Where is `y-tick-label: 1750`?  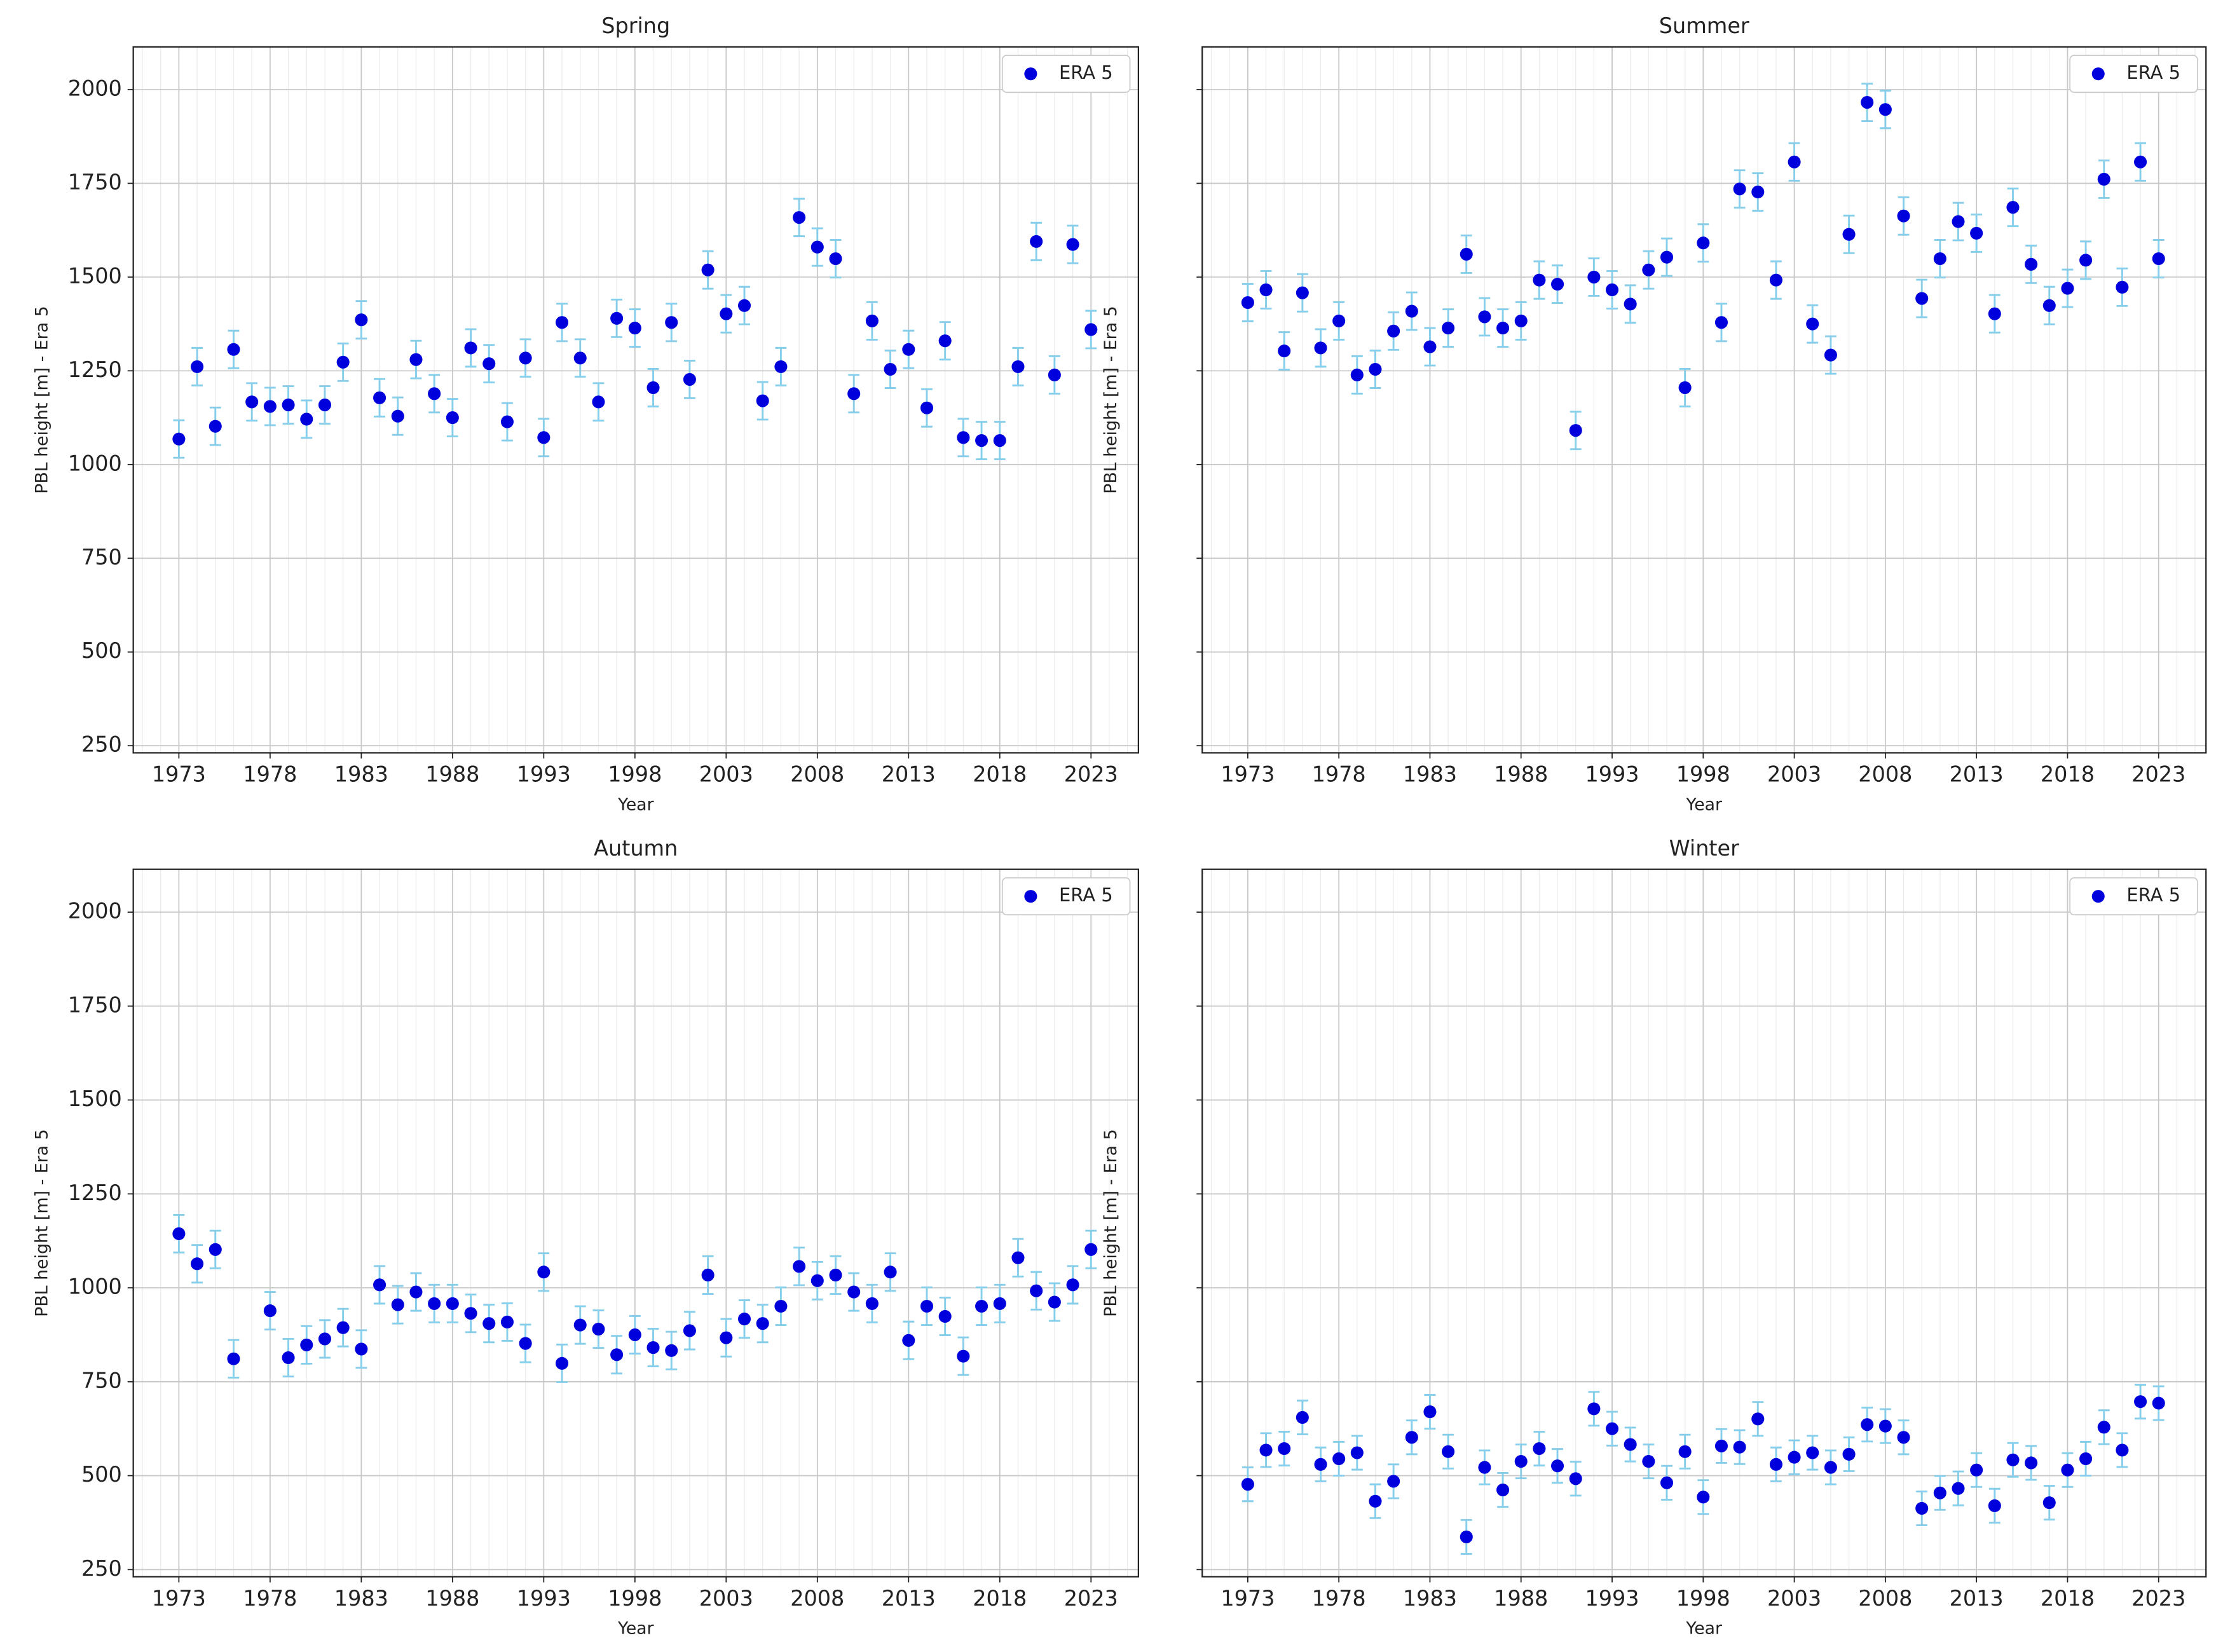
y-tick-label: 1750 is located at coordinates (95, 1004).